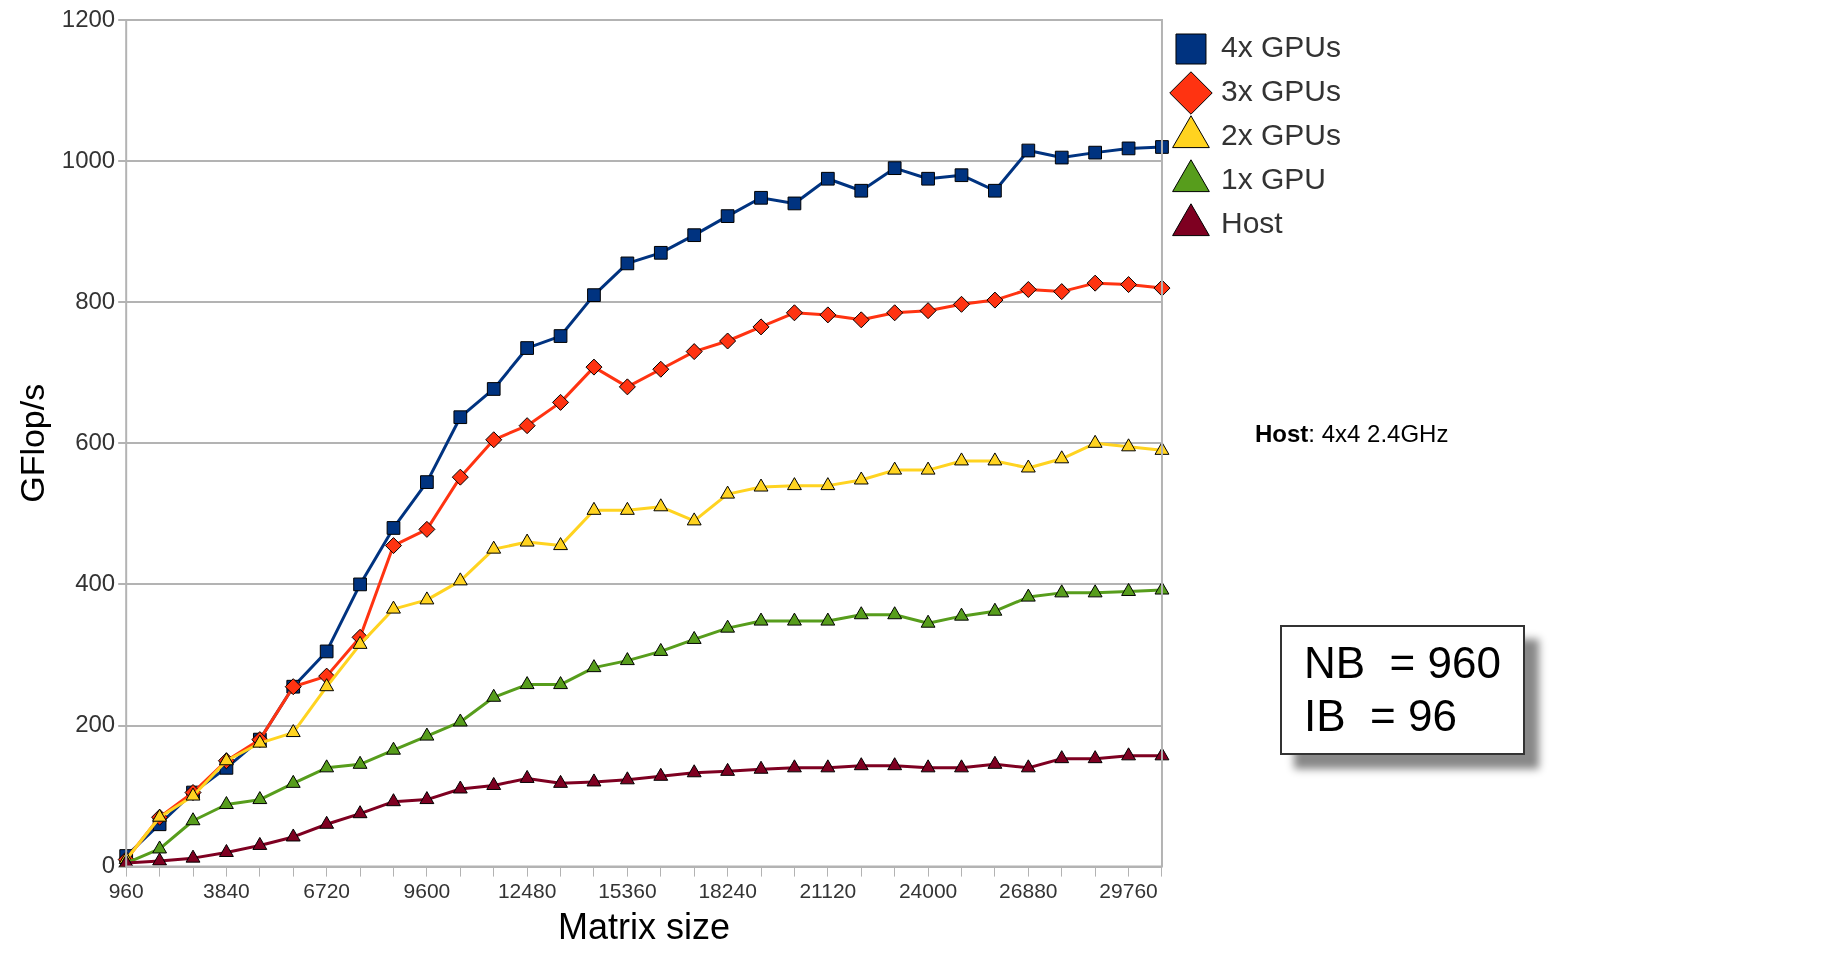  Describe the element at coordinates (1402, 662) in the screenshot. I see `text: NB = 960` at that location.